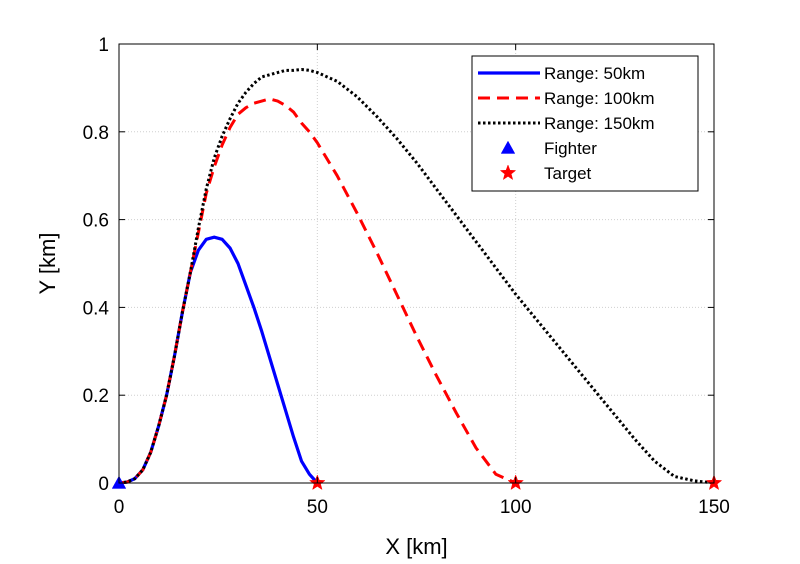 The height and width of the screenshot is (564, 800). Describe the element at coordinates (119, 507) in the screenshot. I see `x-tick-label: 0` at that location.